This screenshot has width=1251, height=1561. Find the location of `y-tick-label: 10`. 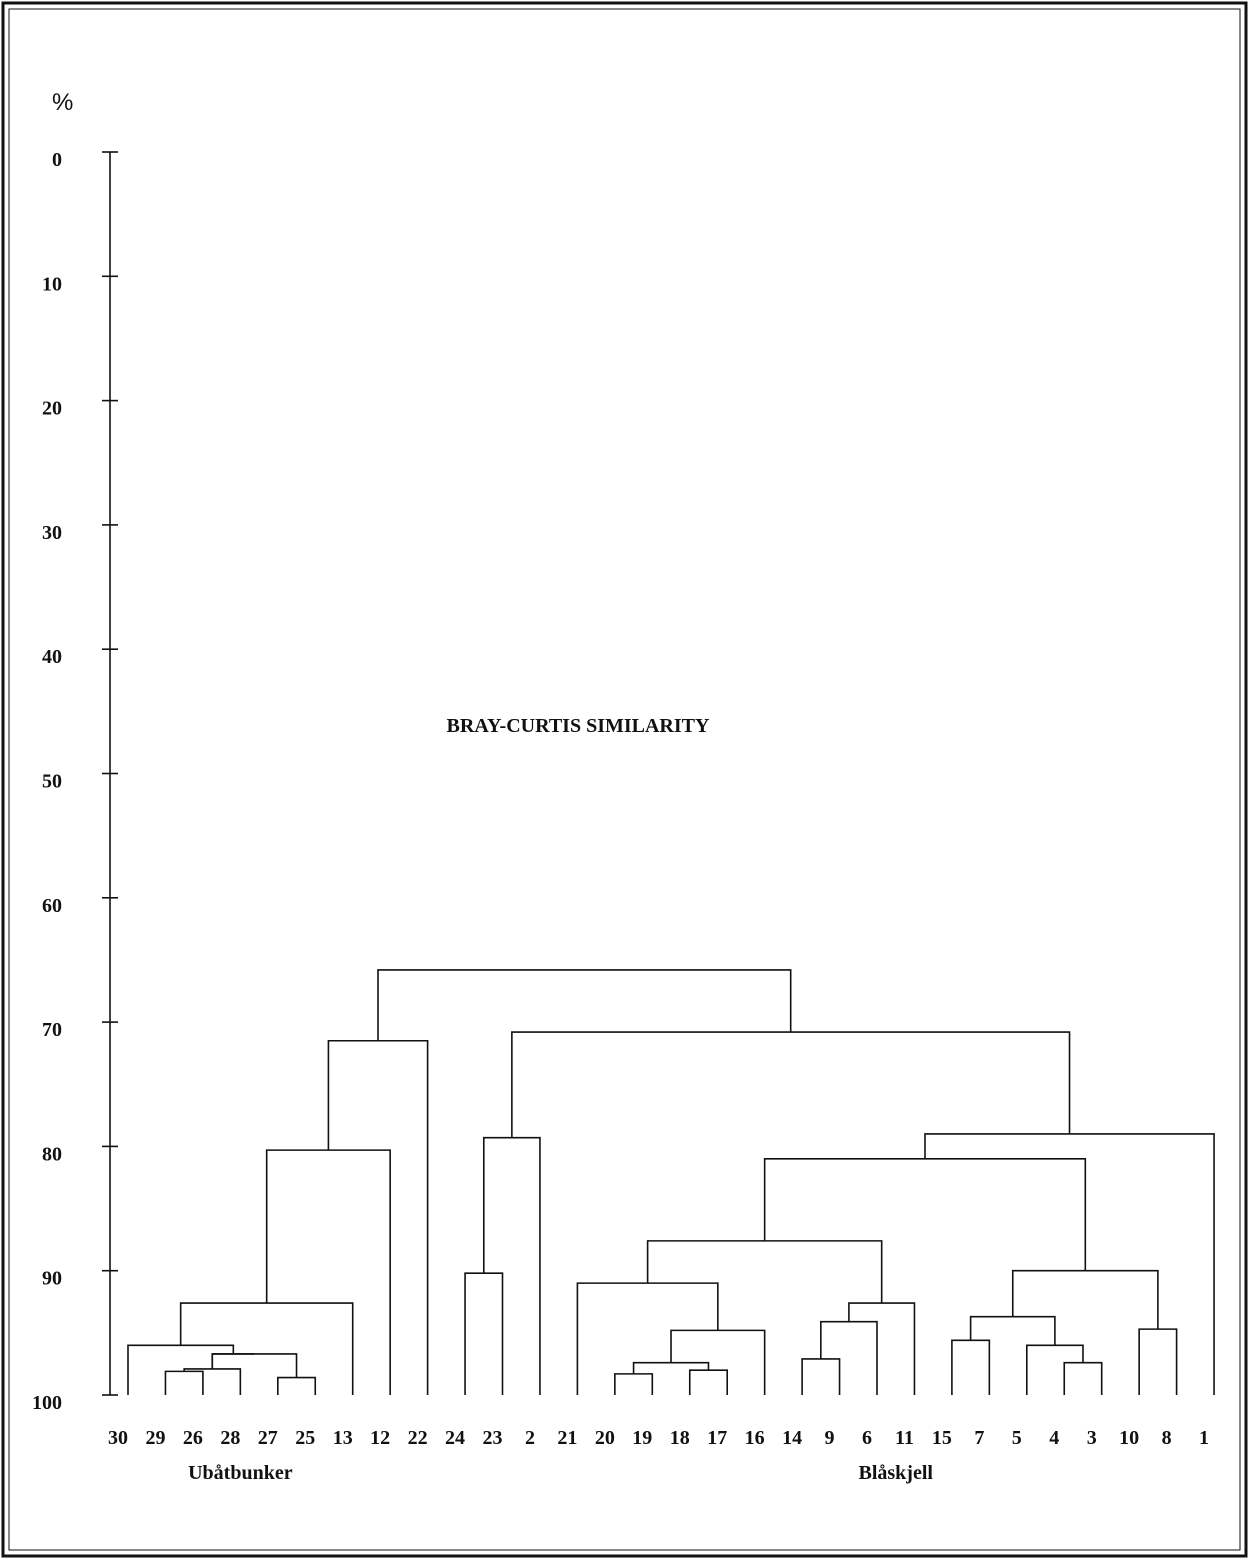

y-tick-label: 10 is located at coordinates (52, 284).